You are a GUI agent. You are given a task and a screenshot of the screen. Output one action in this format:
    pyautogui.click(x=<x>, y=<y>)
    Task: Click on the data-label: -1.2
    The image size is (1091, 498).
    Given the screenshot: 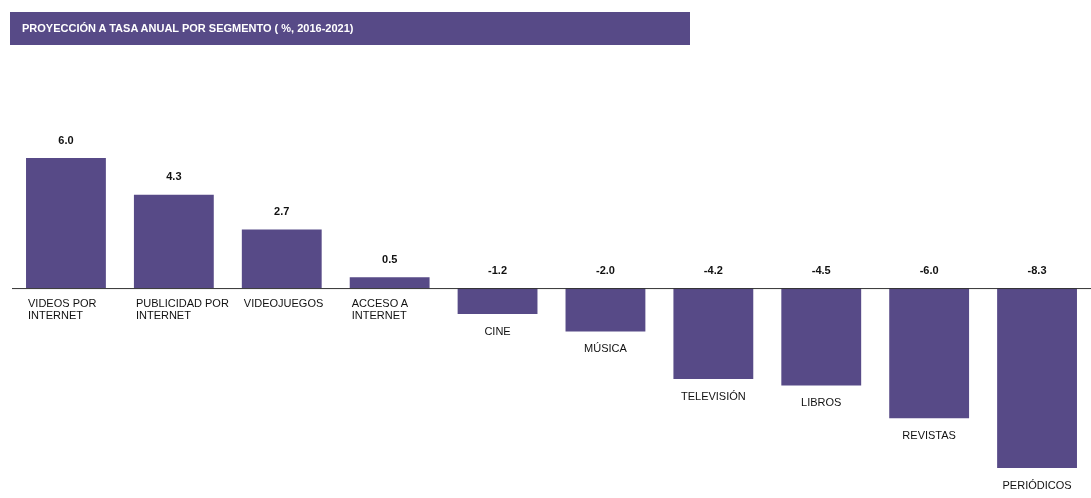 What is the action you would take?
    pyautogui.click(x=498, y=269)
    